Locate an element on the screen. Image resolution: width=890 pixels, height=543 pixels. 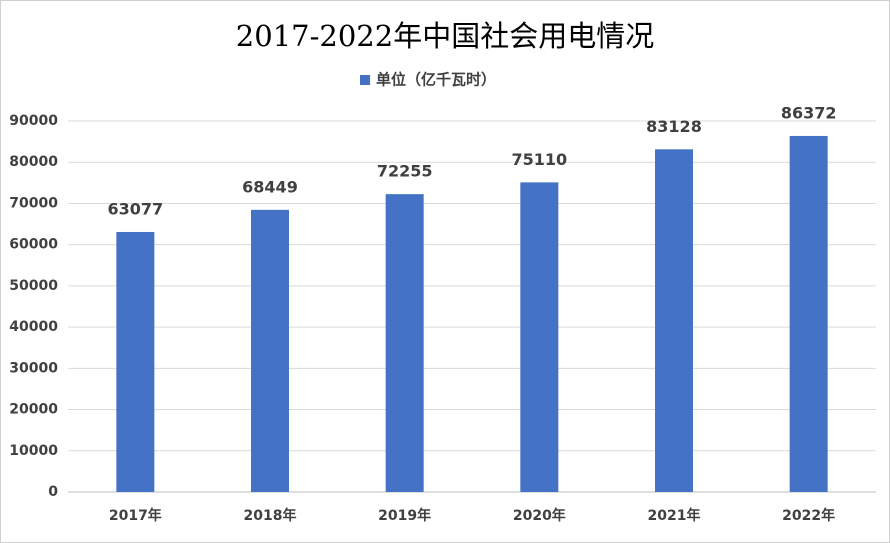
data-label: 86372 is located at coordinates (809, 112).